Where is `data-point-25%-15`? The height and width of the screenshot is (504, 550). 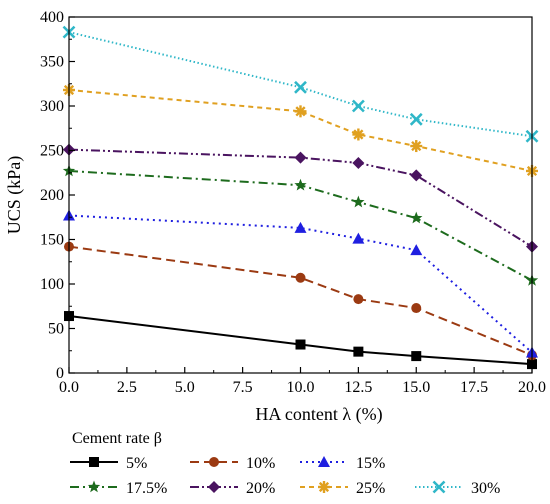
data-point-25%-15 is located at coordinates (416, 146).